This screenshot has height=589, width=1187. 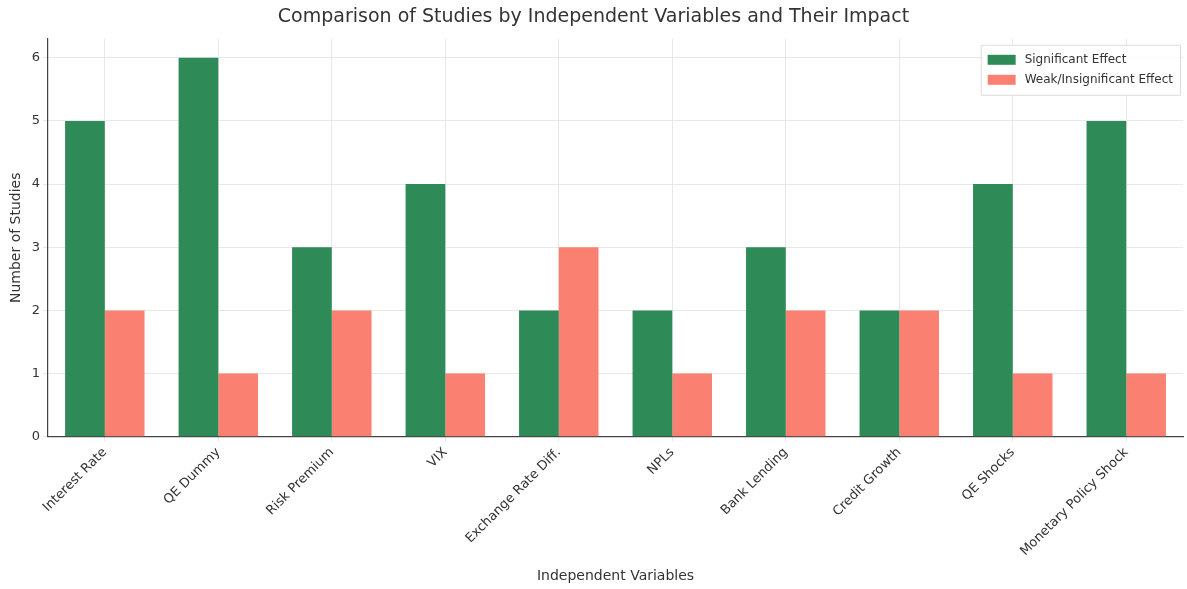 What do you see at coordinates (1075, 58) in the screenshot?
I see `legend-label: Significant Effect` at bounding box center [1075, 58].